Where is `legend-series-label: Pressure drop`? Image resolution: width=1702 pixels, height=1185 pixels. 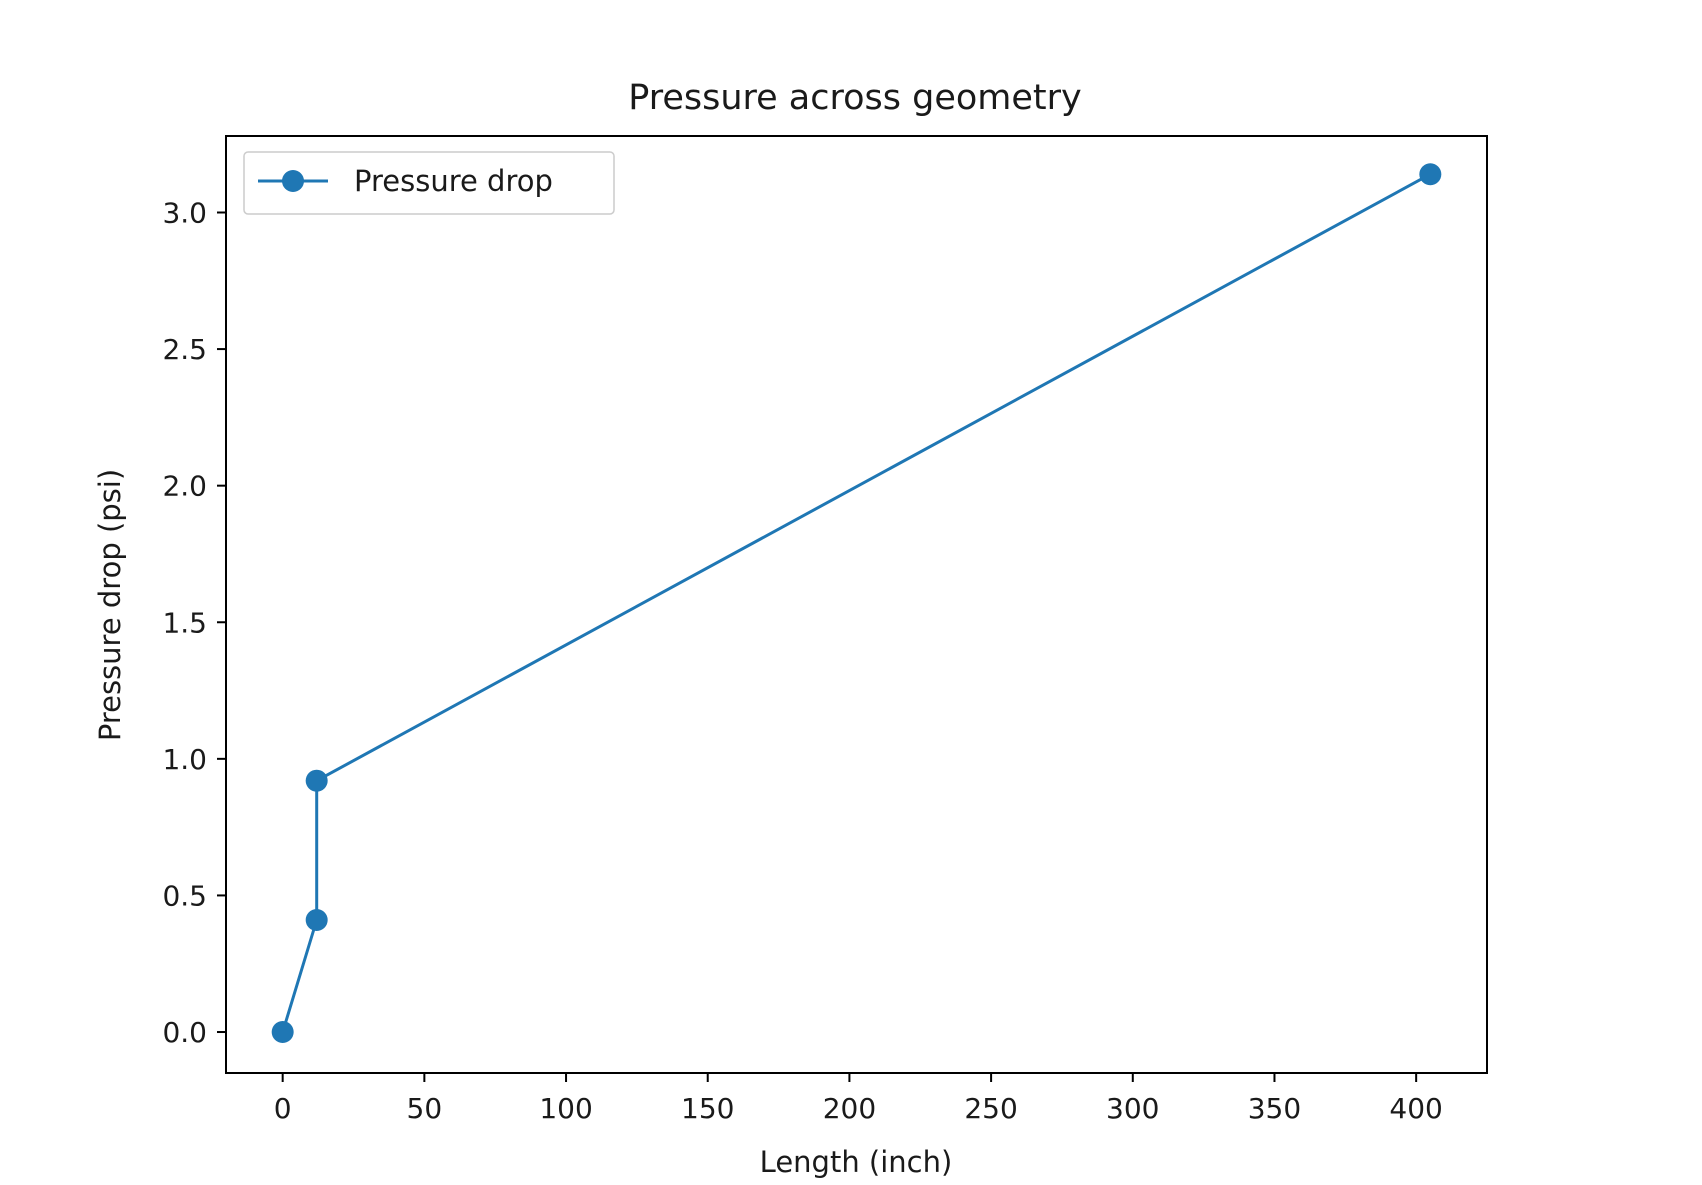
legend-series-label: Pressure drop is located at coordinates (453, 181).